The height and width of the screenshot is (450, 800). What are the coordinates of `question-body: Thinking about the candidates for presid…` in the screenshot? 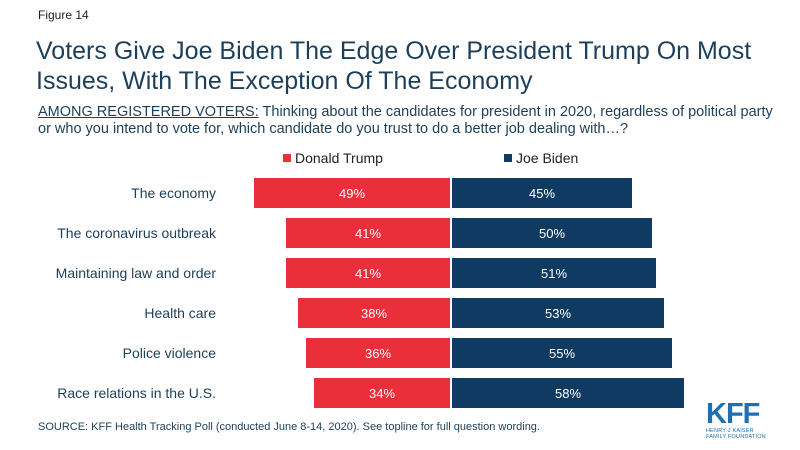 It's located at (405, 120).